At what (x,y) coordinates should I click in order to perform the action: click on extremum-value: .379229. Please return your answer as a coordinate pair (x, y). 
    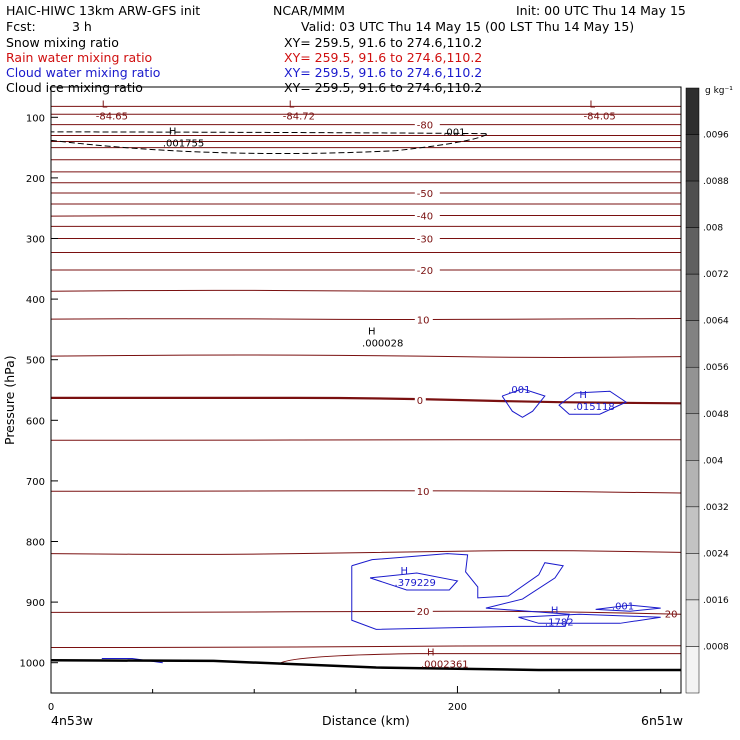
    Looking at the image, I should click on (415, 583).